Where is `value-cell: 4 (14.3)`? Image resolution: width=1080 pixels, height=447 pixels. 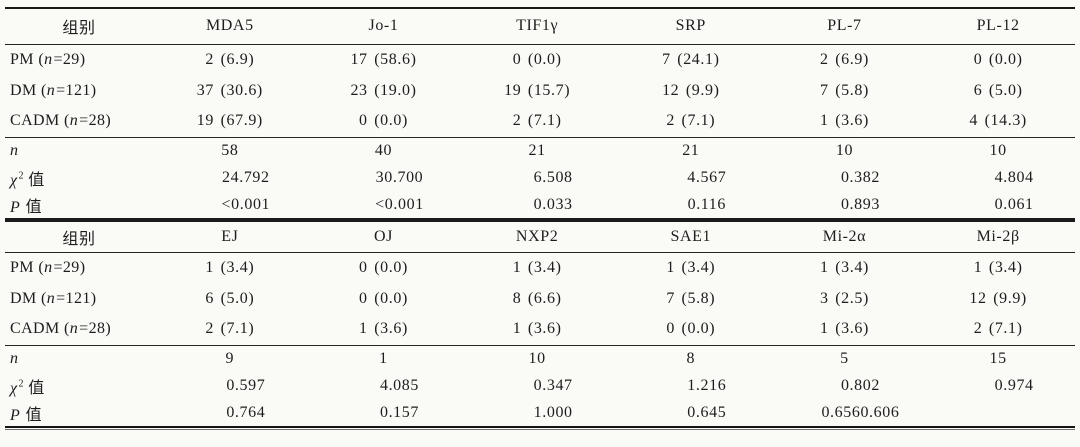 value-cell: 4 (14.3) is located at coordinates (998, 122).